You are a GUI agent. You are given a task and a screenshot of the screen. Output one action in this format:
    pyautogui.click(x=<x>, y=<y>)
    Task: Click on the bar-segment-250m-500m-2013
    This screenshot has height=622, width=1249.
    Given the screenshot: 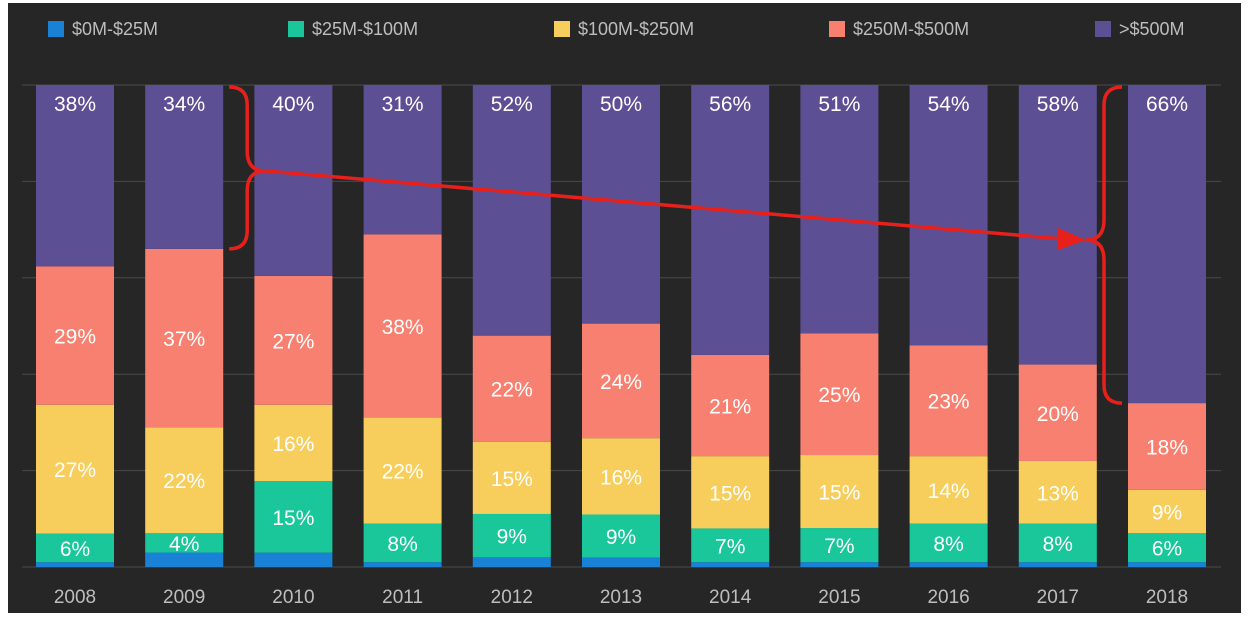 What is the action you would take?
    pyautogui.click(x=621, y=381)
    